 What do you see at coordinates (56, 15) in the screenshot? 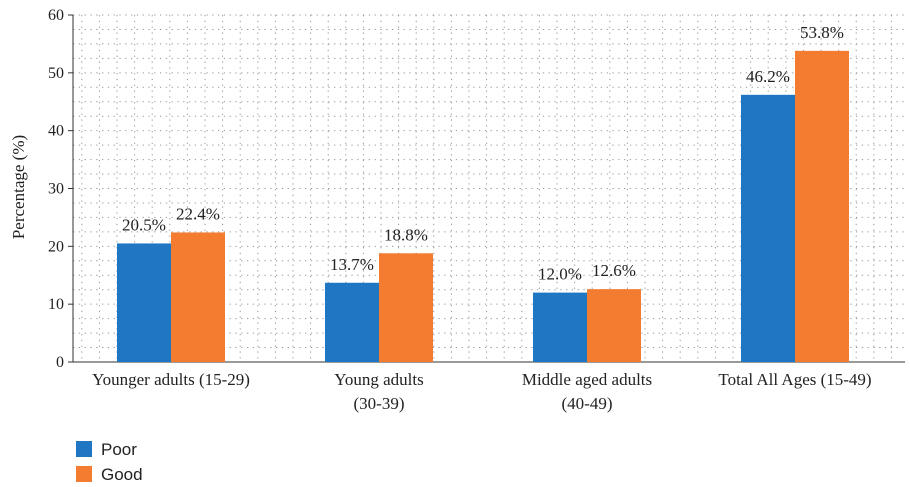
I see `y-tick-label: 60` at bounding box center [56, 15].